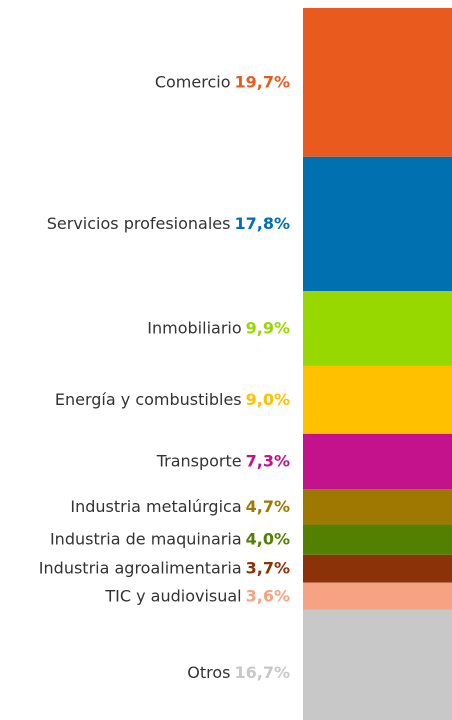 Image resolution: width=452 pixels, height=720 pixels. I want to click on value-label: 3,7%, so click(268, 567).